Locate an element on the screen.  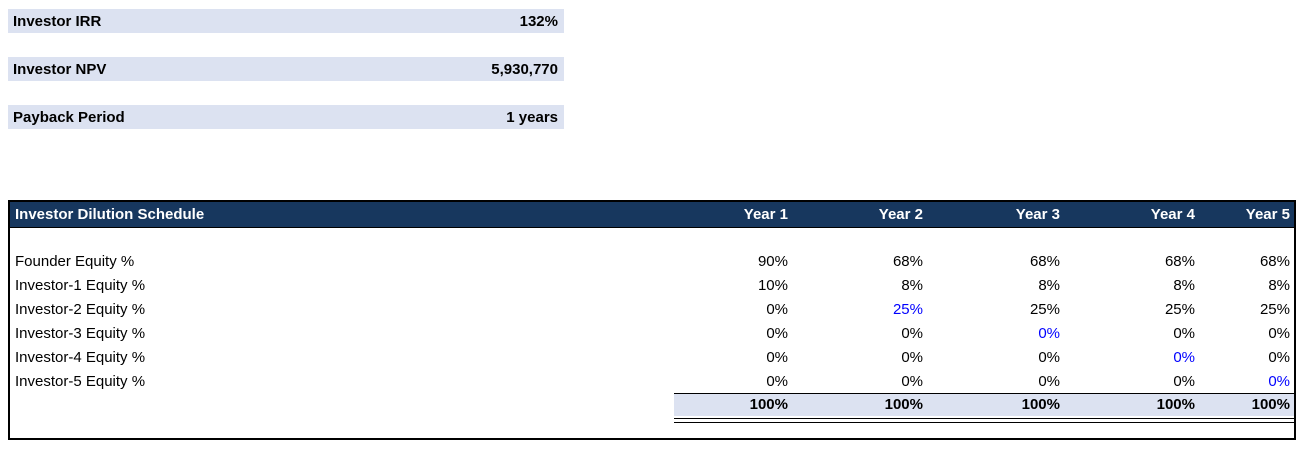
table-row-founder-equity: Founder Equity % 90% 68% 68% 68% 68% is located at coordinates (652, 261).